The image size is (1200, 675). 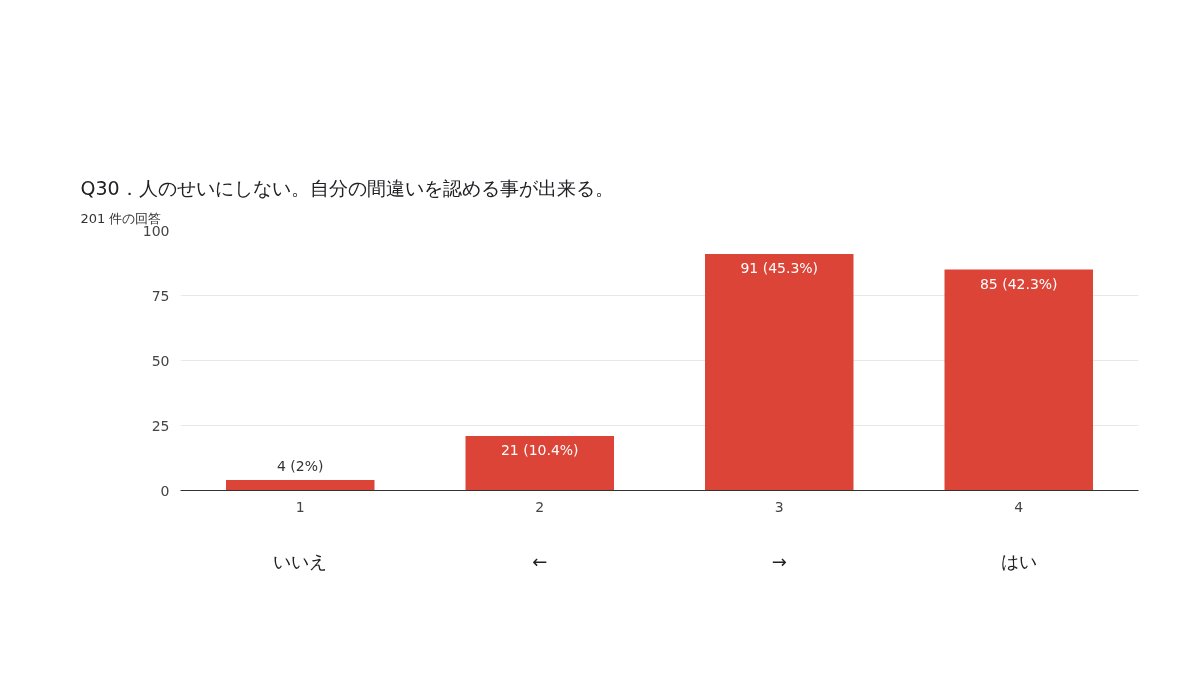 What do you see at coordinates (779, 267) in the screenshot?
I see `data-label: 91 (45.3%)` at bounding box center [779, 267].